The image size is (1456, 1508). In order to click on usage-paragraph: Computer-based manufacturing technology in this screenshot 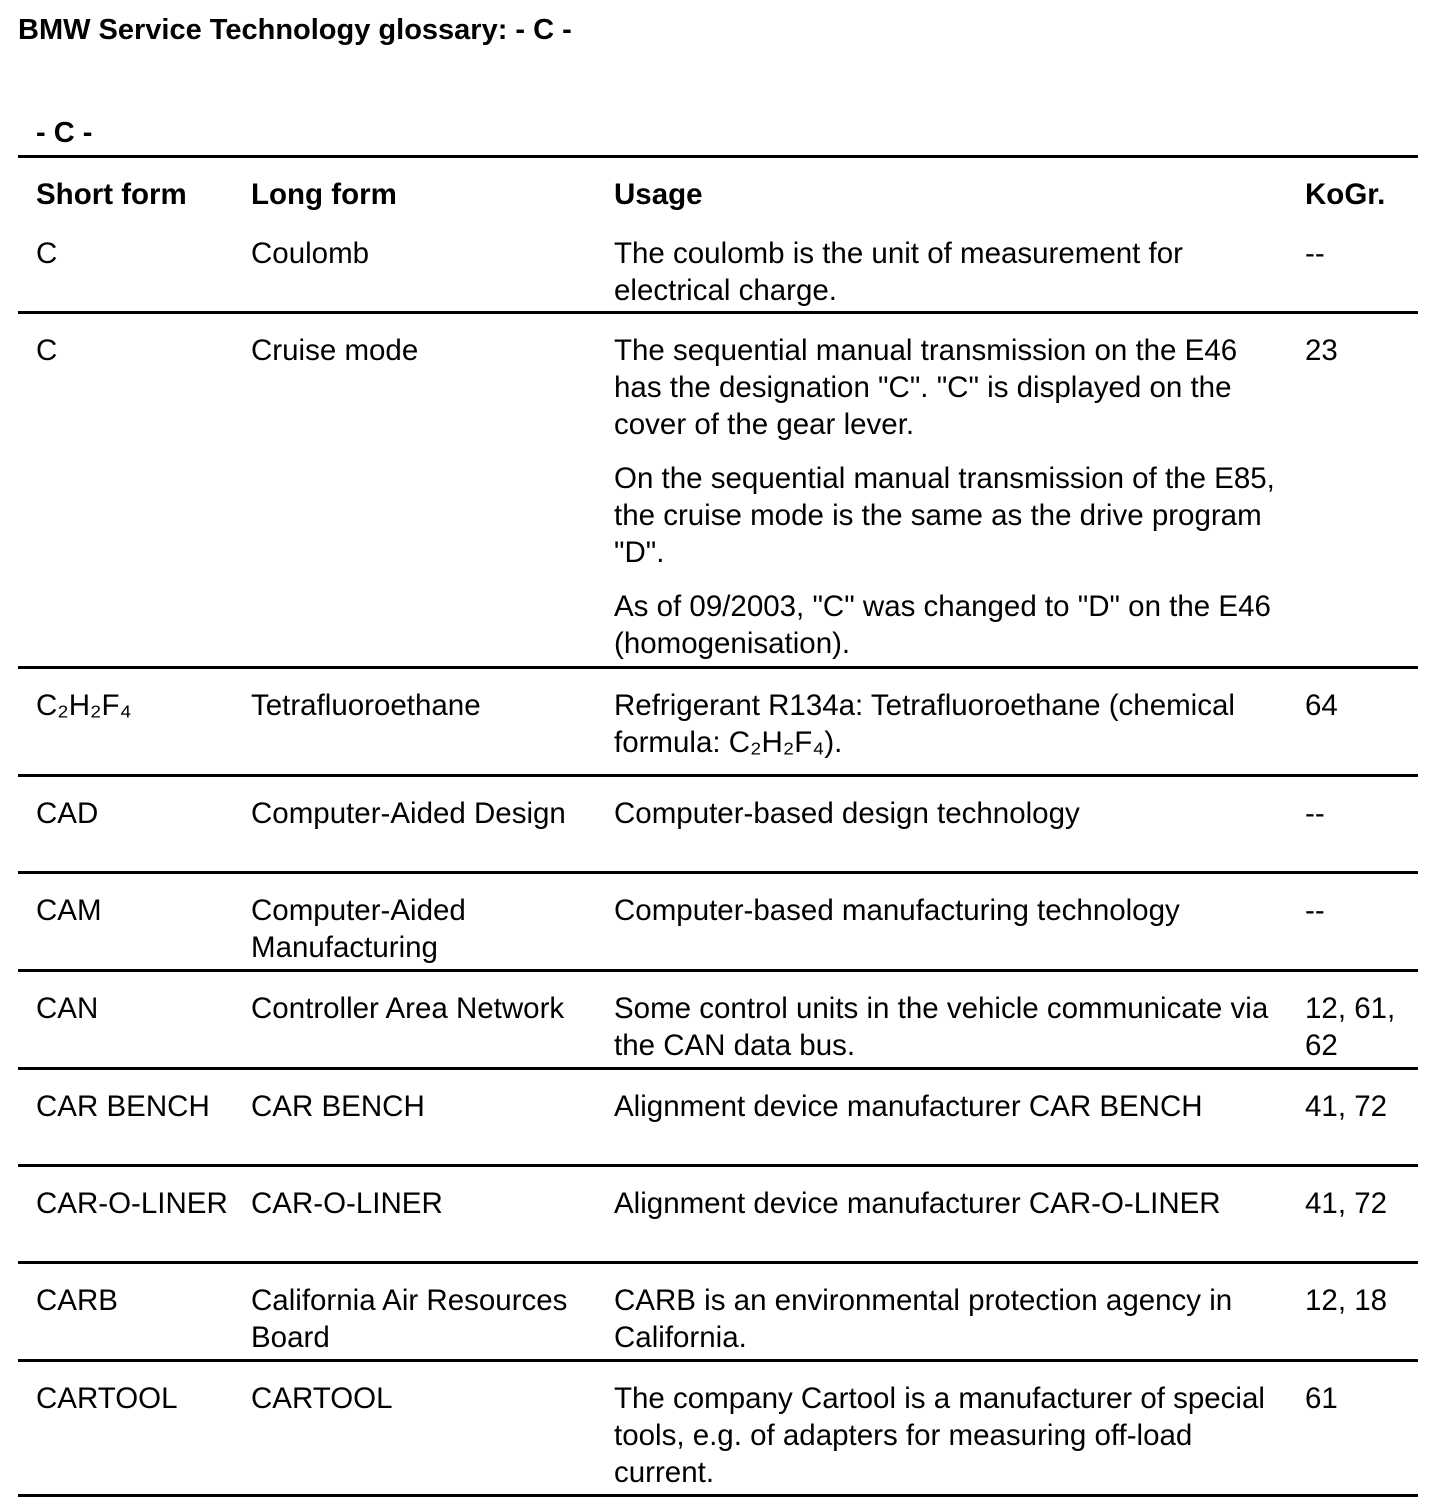, I will do `click(897, 910)`.